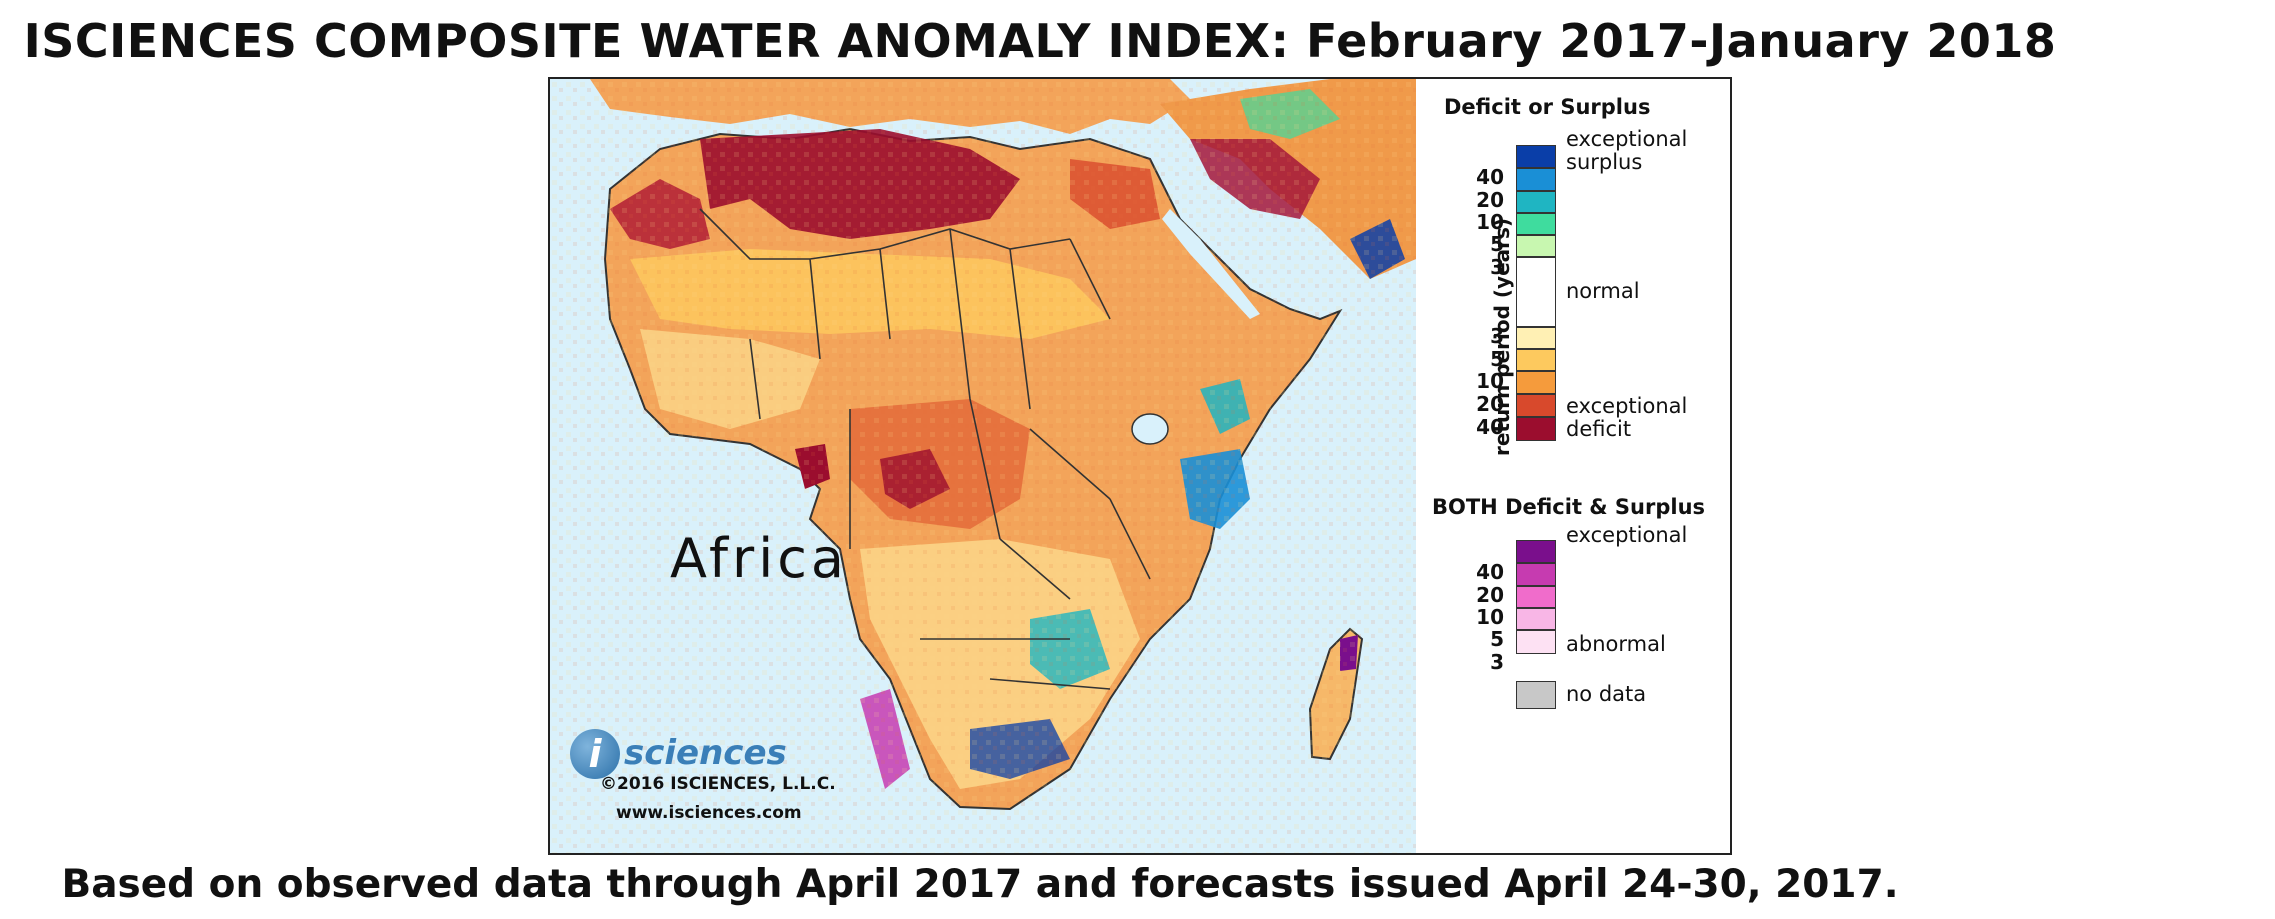 Image resolution: width=2275 pixels, height=919 pixels. I want to click on tick-deficit-3: 3, so click(1497, 336).